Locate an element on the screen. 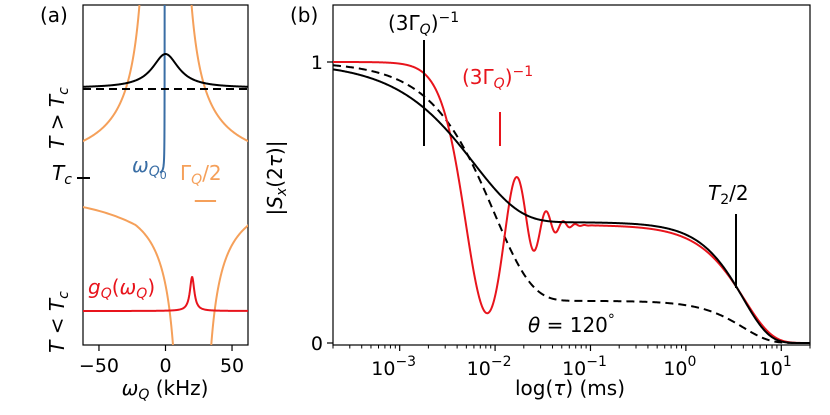 The width and height of the screenshot is (830, 415). panel-b-xlabel: log(τ) (ms) is located at coordinates (570, 388).